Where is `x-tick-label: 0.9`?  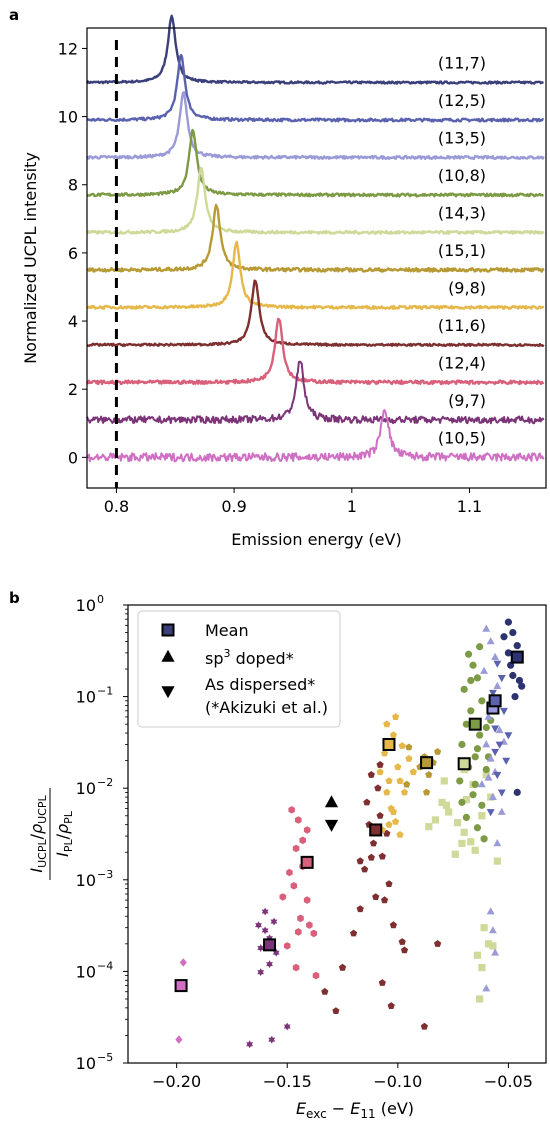
x-tick-label: 0.9 is located at coordinates (233, 506).